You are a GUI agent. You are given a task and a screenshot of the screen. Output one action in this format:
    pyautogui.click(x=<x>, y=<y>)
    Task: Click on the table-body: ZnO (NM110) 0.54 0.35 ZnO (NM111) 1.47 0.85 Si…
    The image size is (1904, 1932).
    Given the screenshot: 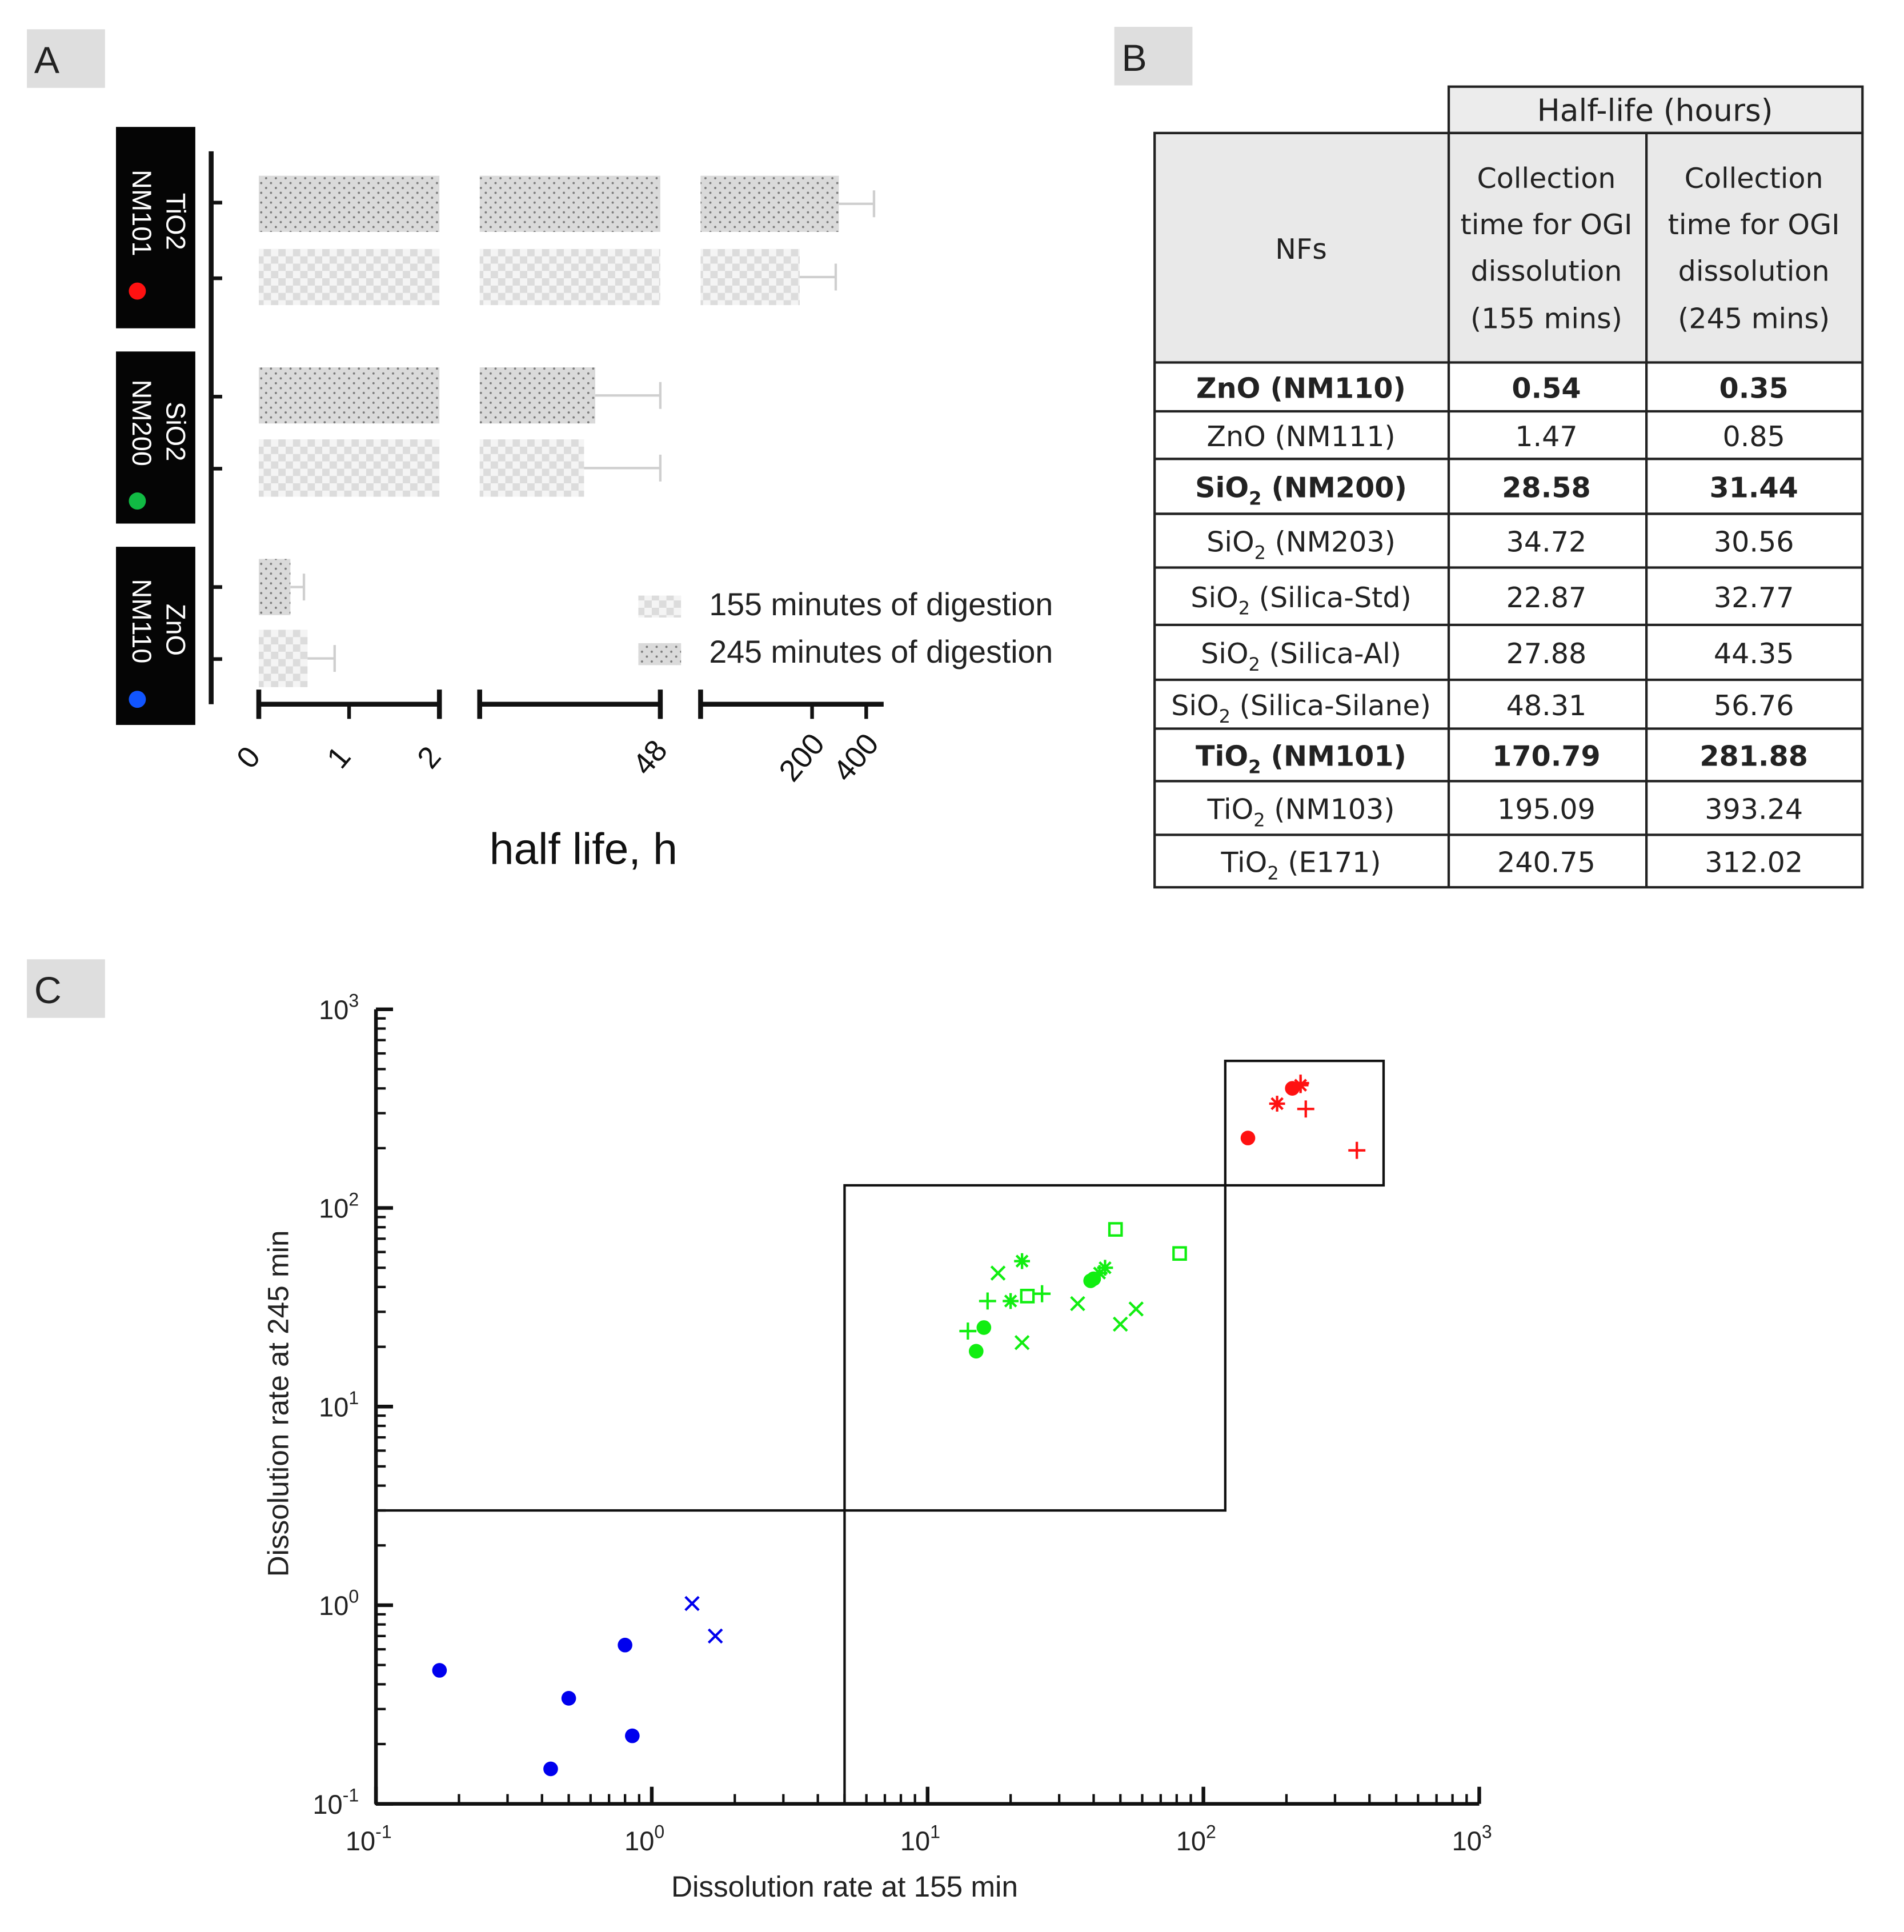 What is the action you would take?
    pyautogui.click(x=1489, y=627)
    